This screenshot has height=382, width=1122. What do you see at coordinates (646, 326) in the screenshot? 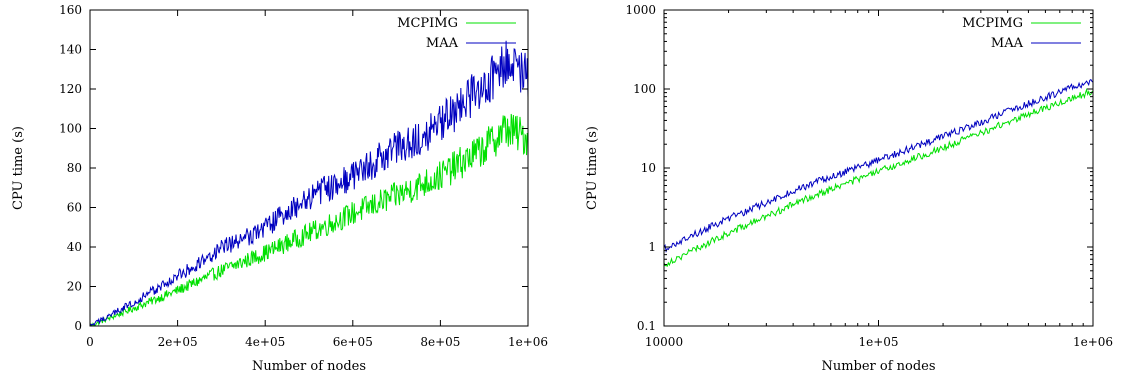
I see `y-tick-label: 0.1` at bounding box center [646, 326].